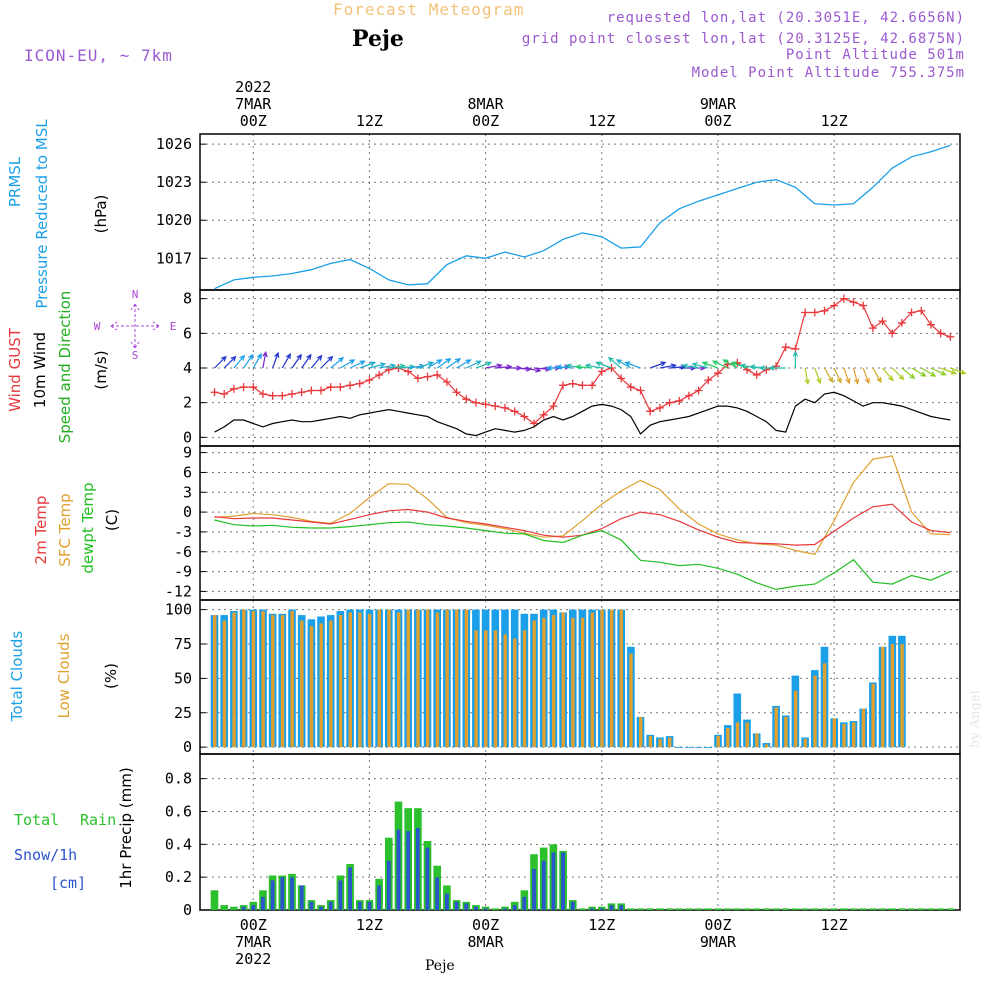 This screenshot has height=1004, width=1000. Describe the element at coordinates (126, 827) in the screenshot. I see `precip-axis-label: 1hr Precip (mm)` at that location.